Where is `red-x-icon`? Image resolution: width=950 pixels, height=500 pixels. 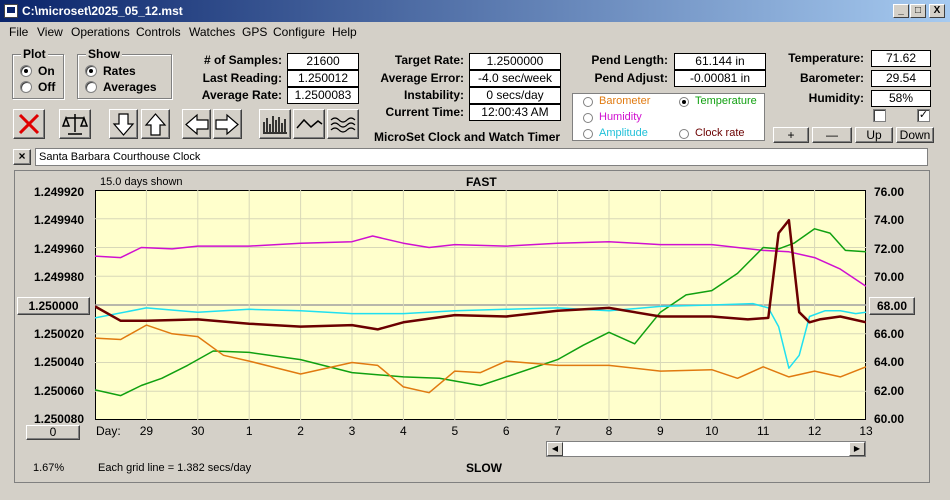
red-x-icon is located at coordinates (29, 124).